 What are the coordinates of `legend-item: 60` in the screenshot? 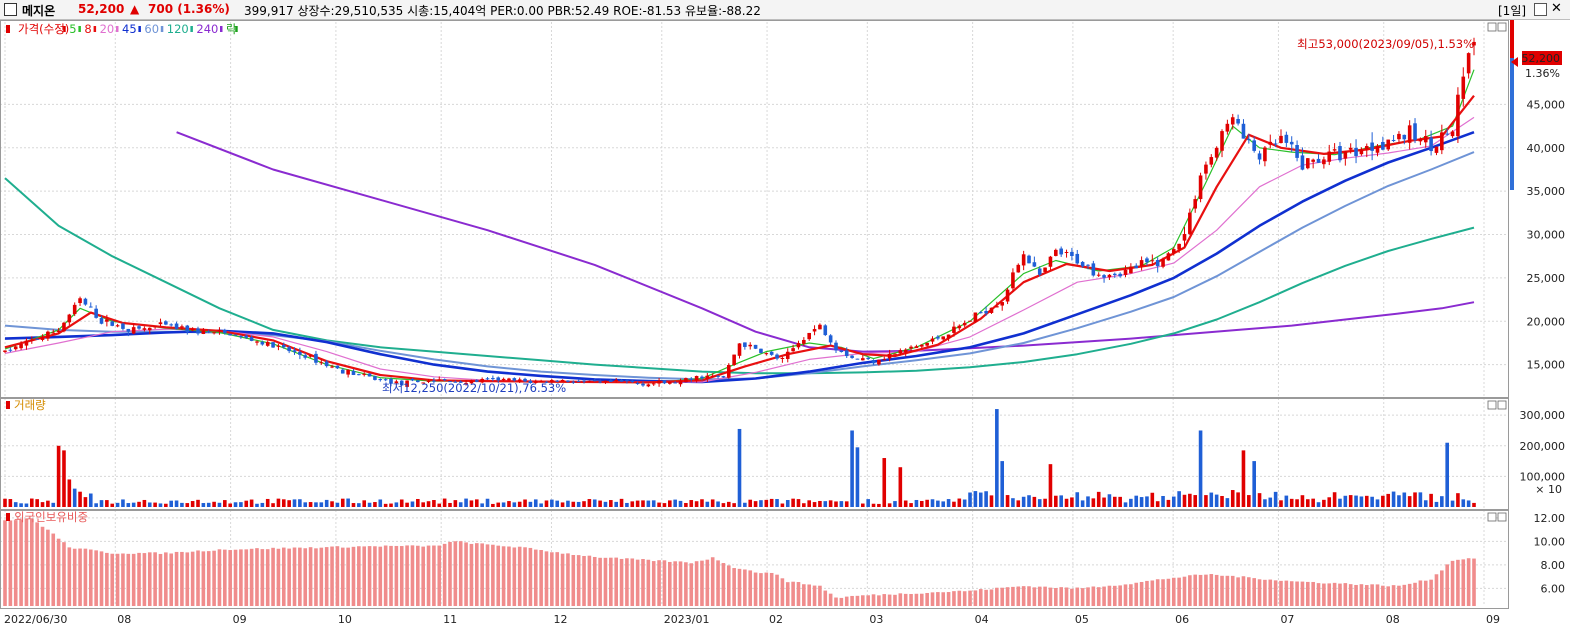 It's located at (151, 29).